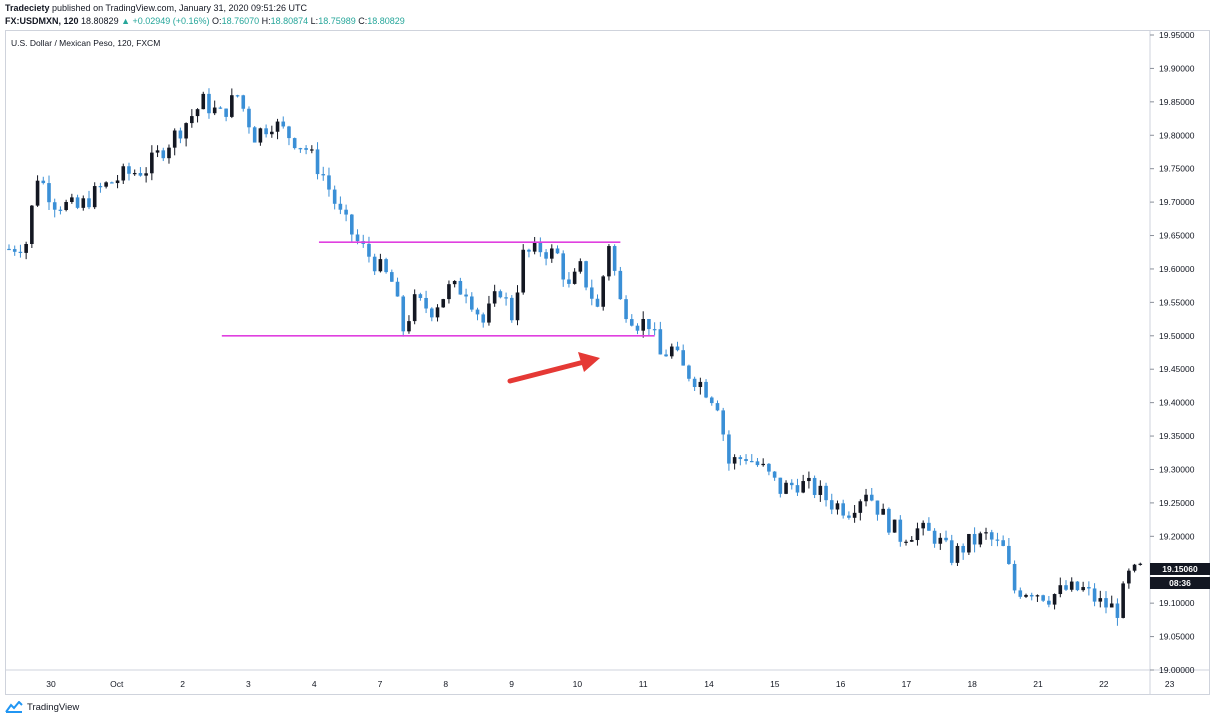 The height and width of the screenshot is (719, 1213). I want to click on brand-name: TradingView, so click(53, 707).